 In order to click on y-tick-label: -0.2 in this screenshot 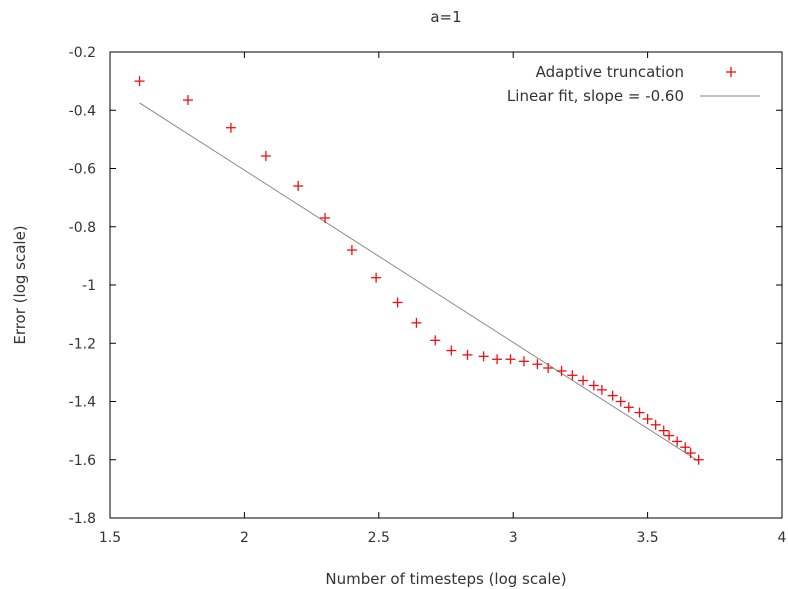, I will do `click(82, 53)`.